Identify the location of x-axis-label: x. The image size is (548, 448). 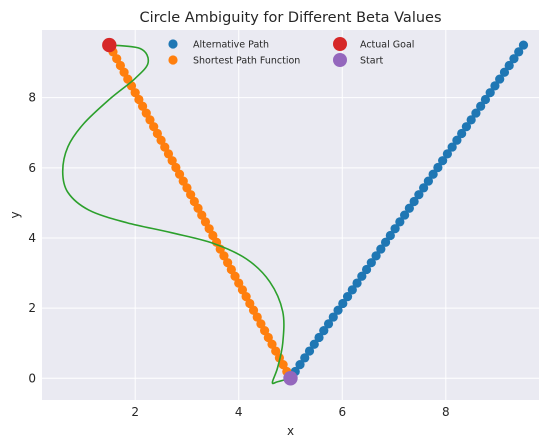
(290, 431).